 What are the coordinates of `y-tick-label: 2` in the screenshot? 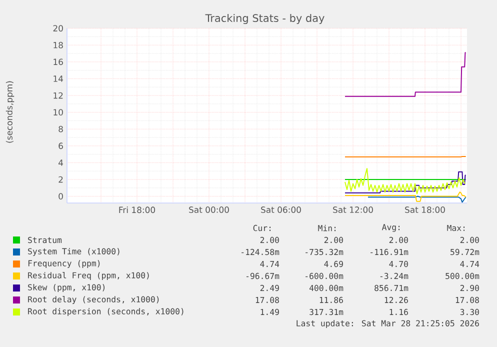 It's located at (60, 179).